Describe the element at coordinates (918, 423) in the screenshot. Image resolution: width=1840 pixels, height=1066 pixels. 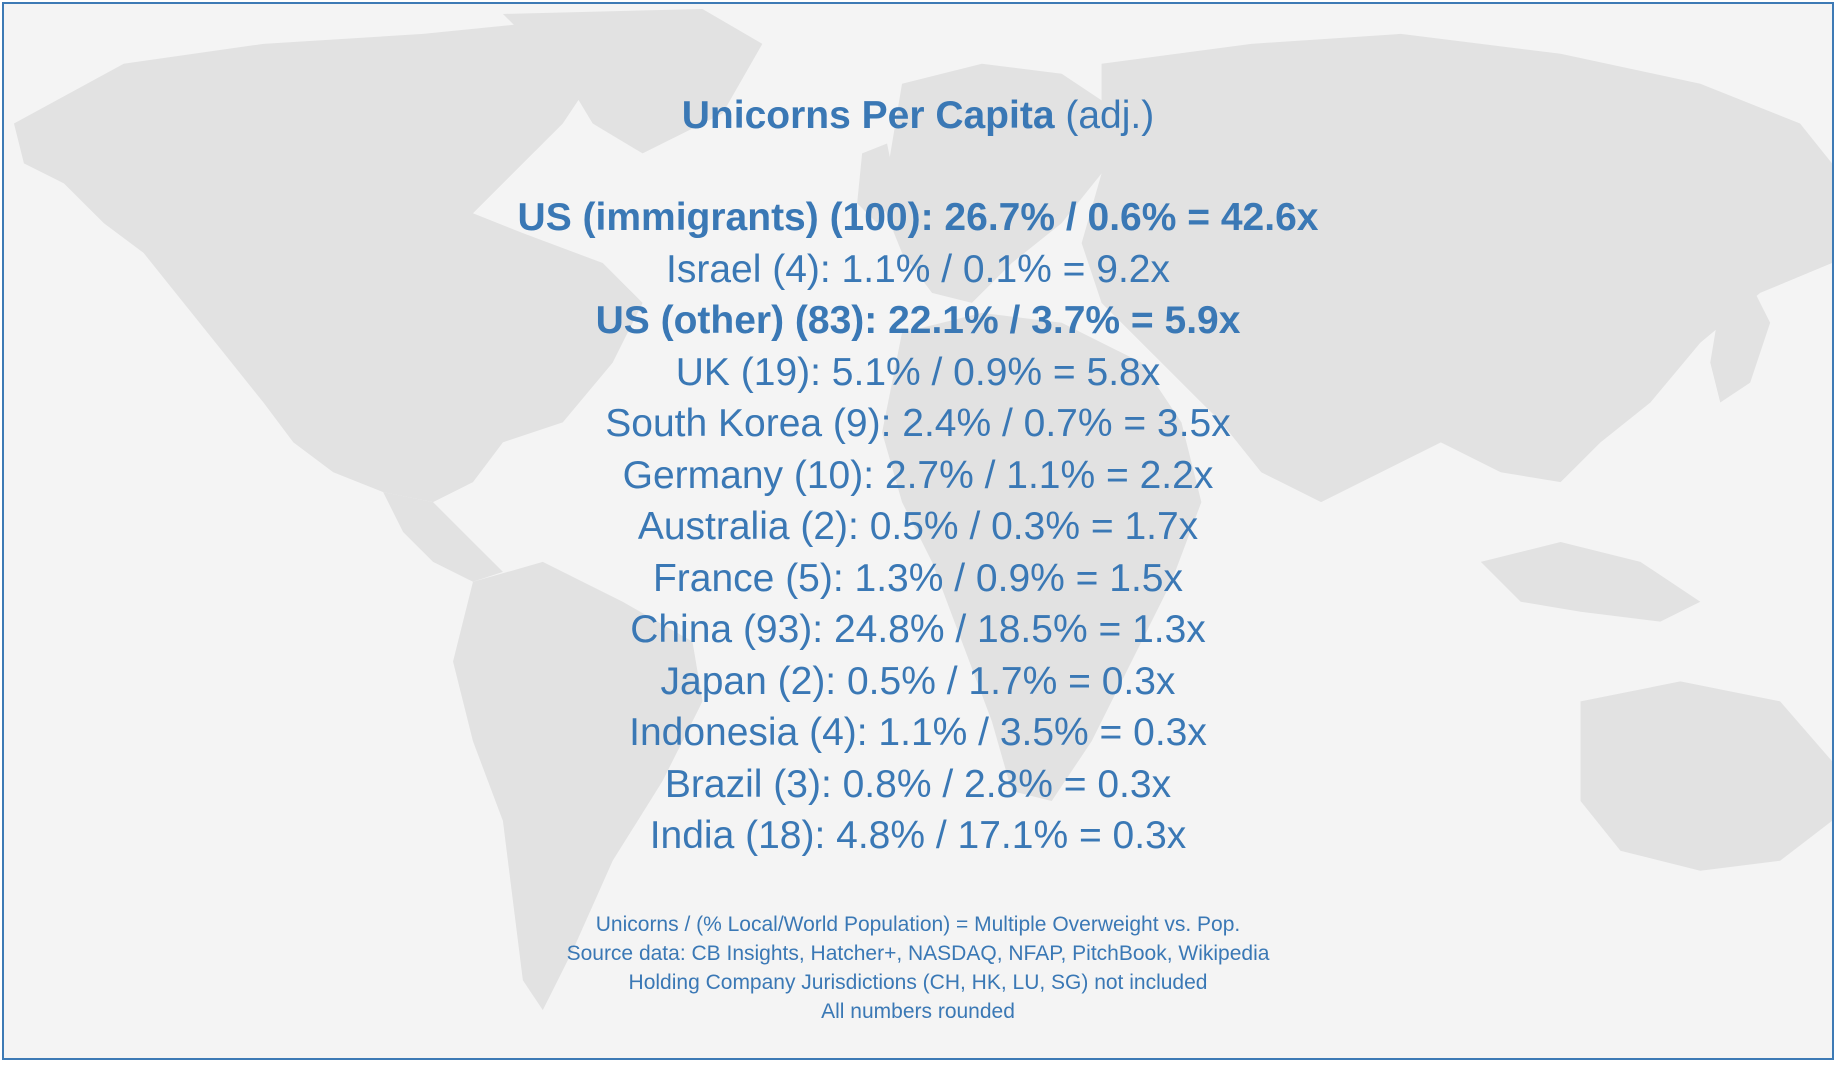
I see `list-item: South Korea (9): 2.4% / 0.7% = 3.5x` at that location.